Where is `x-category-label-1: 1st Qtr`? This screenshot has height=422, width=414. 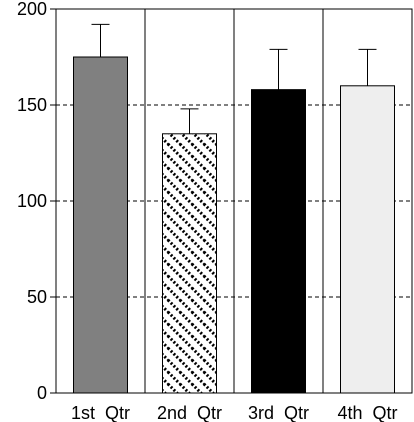 x-category-label-1: 1st Qtr is located at coordinates (100, 412).